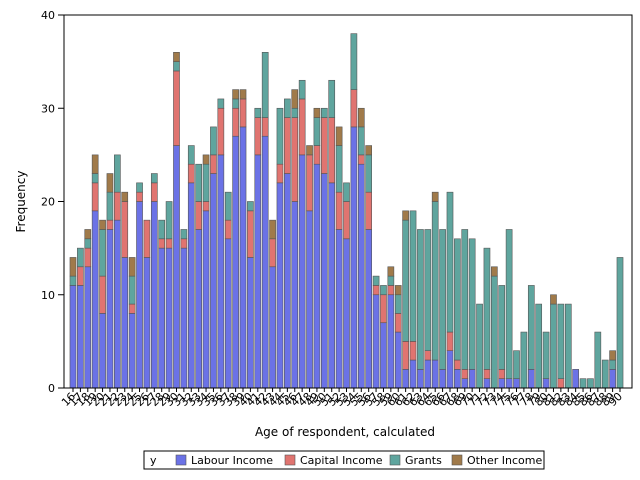 This screenshot has width=640, height=480. I want to click on legend-swatch-grants, so click(395, 460).